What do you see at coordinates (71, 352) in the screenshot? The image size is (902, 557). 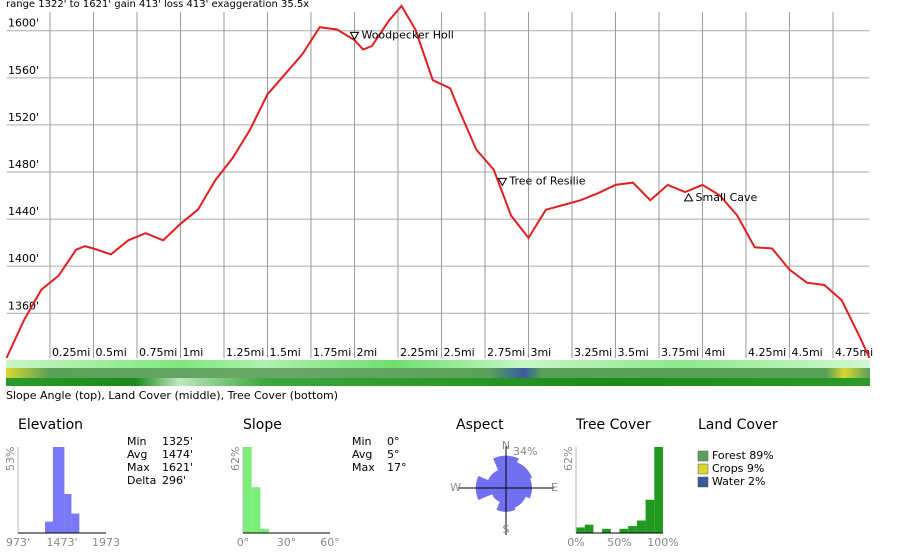 I see `x-tick-label: 0.25mi` at bounding box center [71, 352].